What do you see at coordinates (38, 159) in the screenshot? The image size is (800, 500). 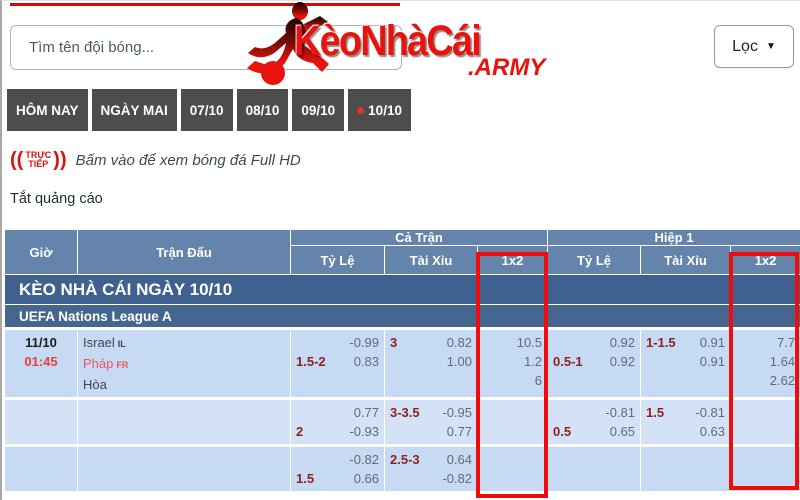 I see `live-badge: TRỰC TIẾP` at bounding box center [38, 159].